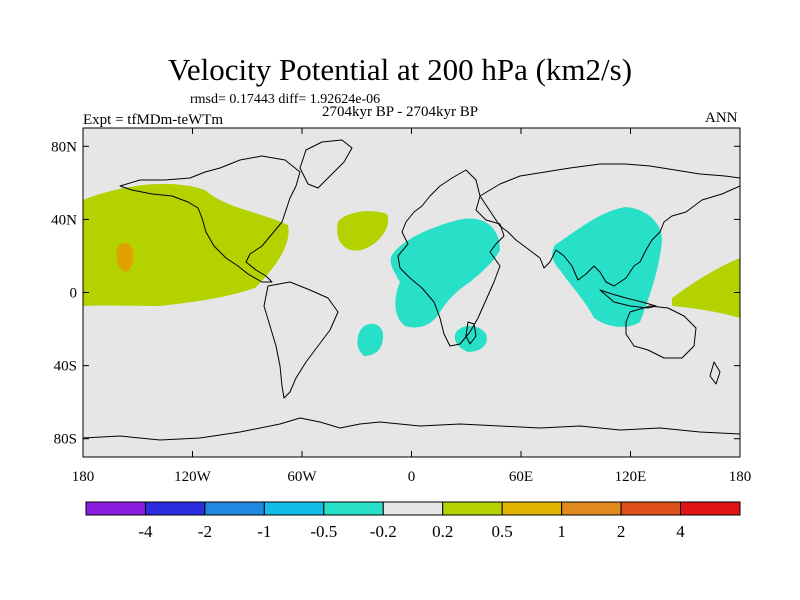 The width and height of the screenshot is (800, 600). Describe the element at coordinates (193, 477) in the screenshot. I see `lon-tick-label: 120W` at that location.